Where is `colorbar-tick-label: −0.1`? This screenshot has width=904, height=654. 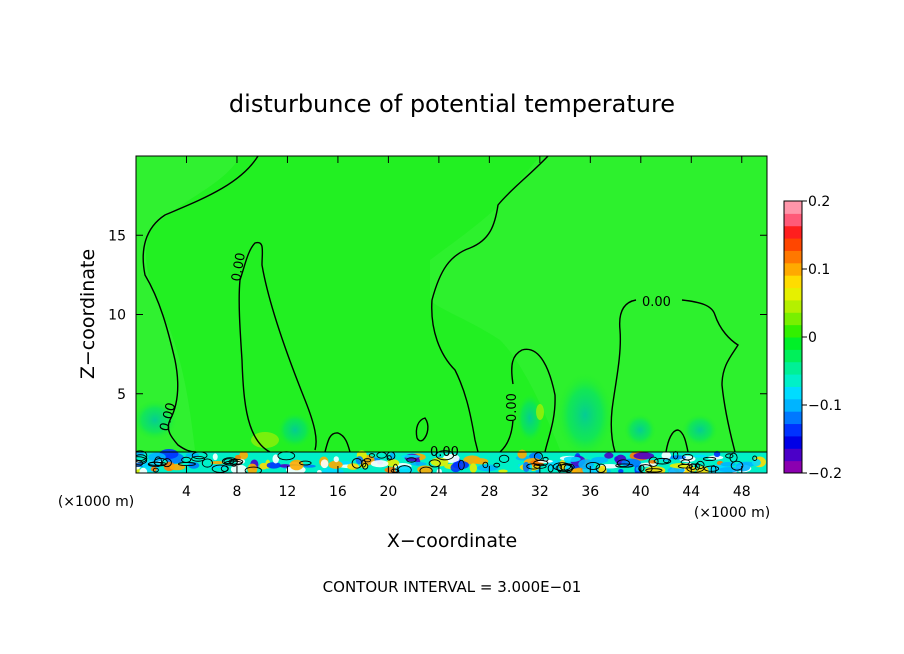 colorbar-tick-label: −0.1 is located at coordinates (825, 406).